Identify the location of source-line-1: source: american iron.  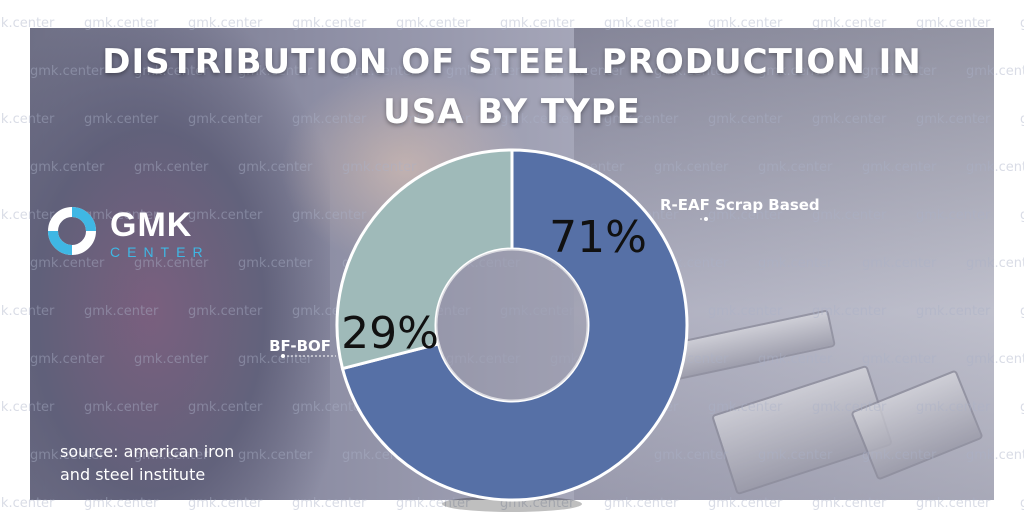
(147, 451).